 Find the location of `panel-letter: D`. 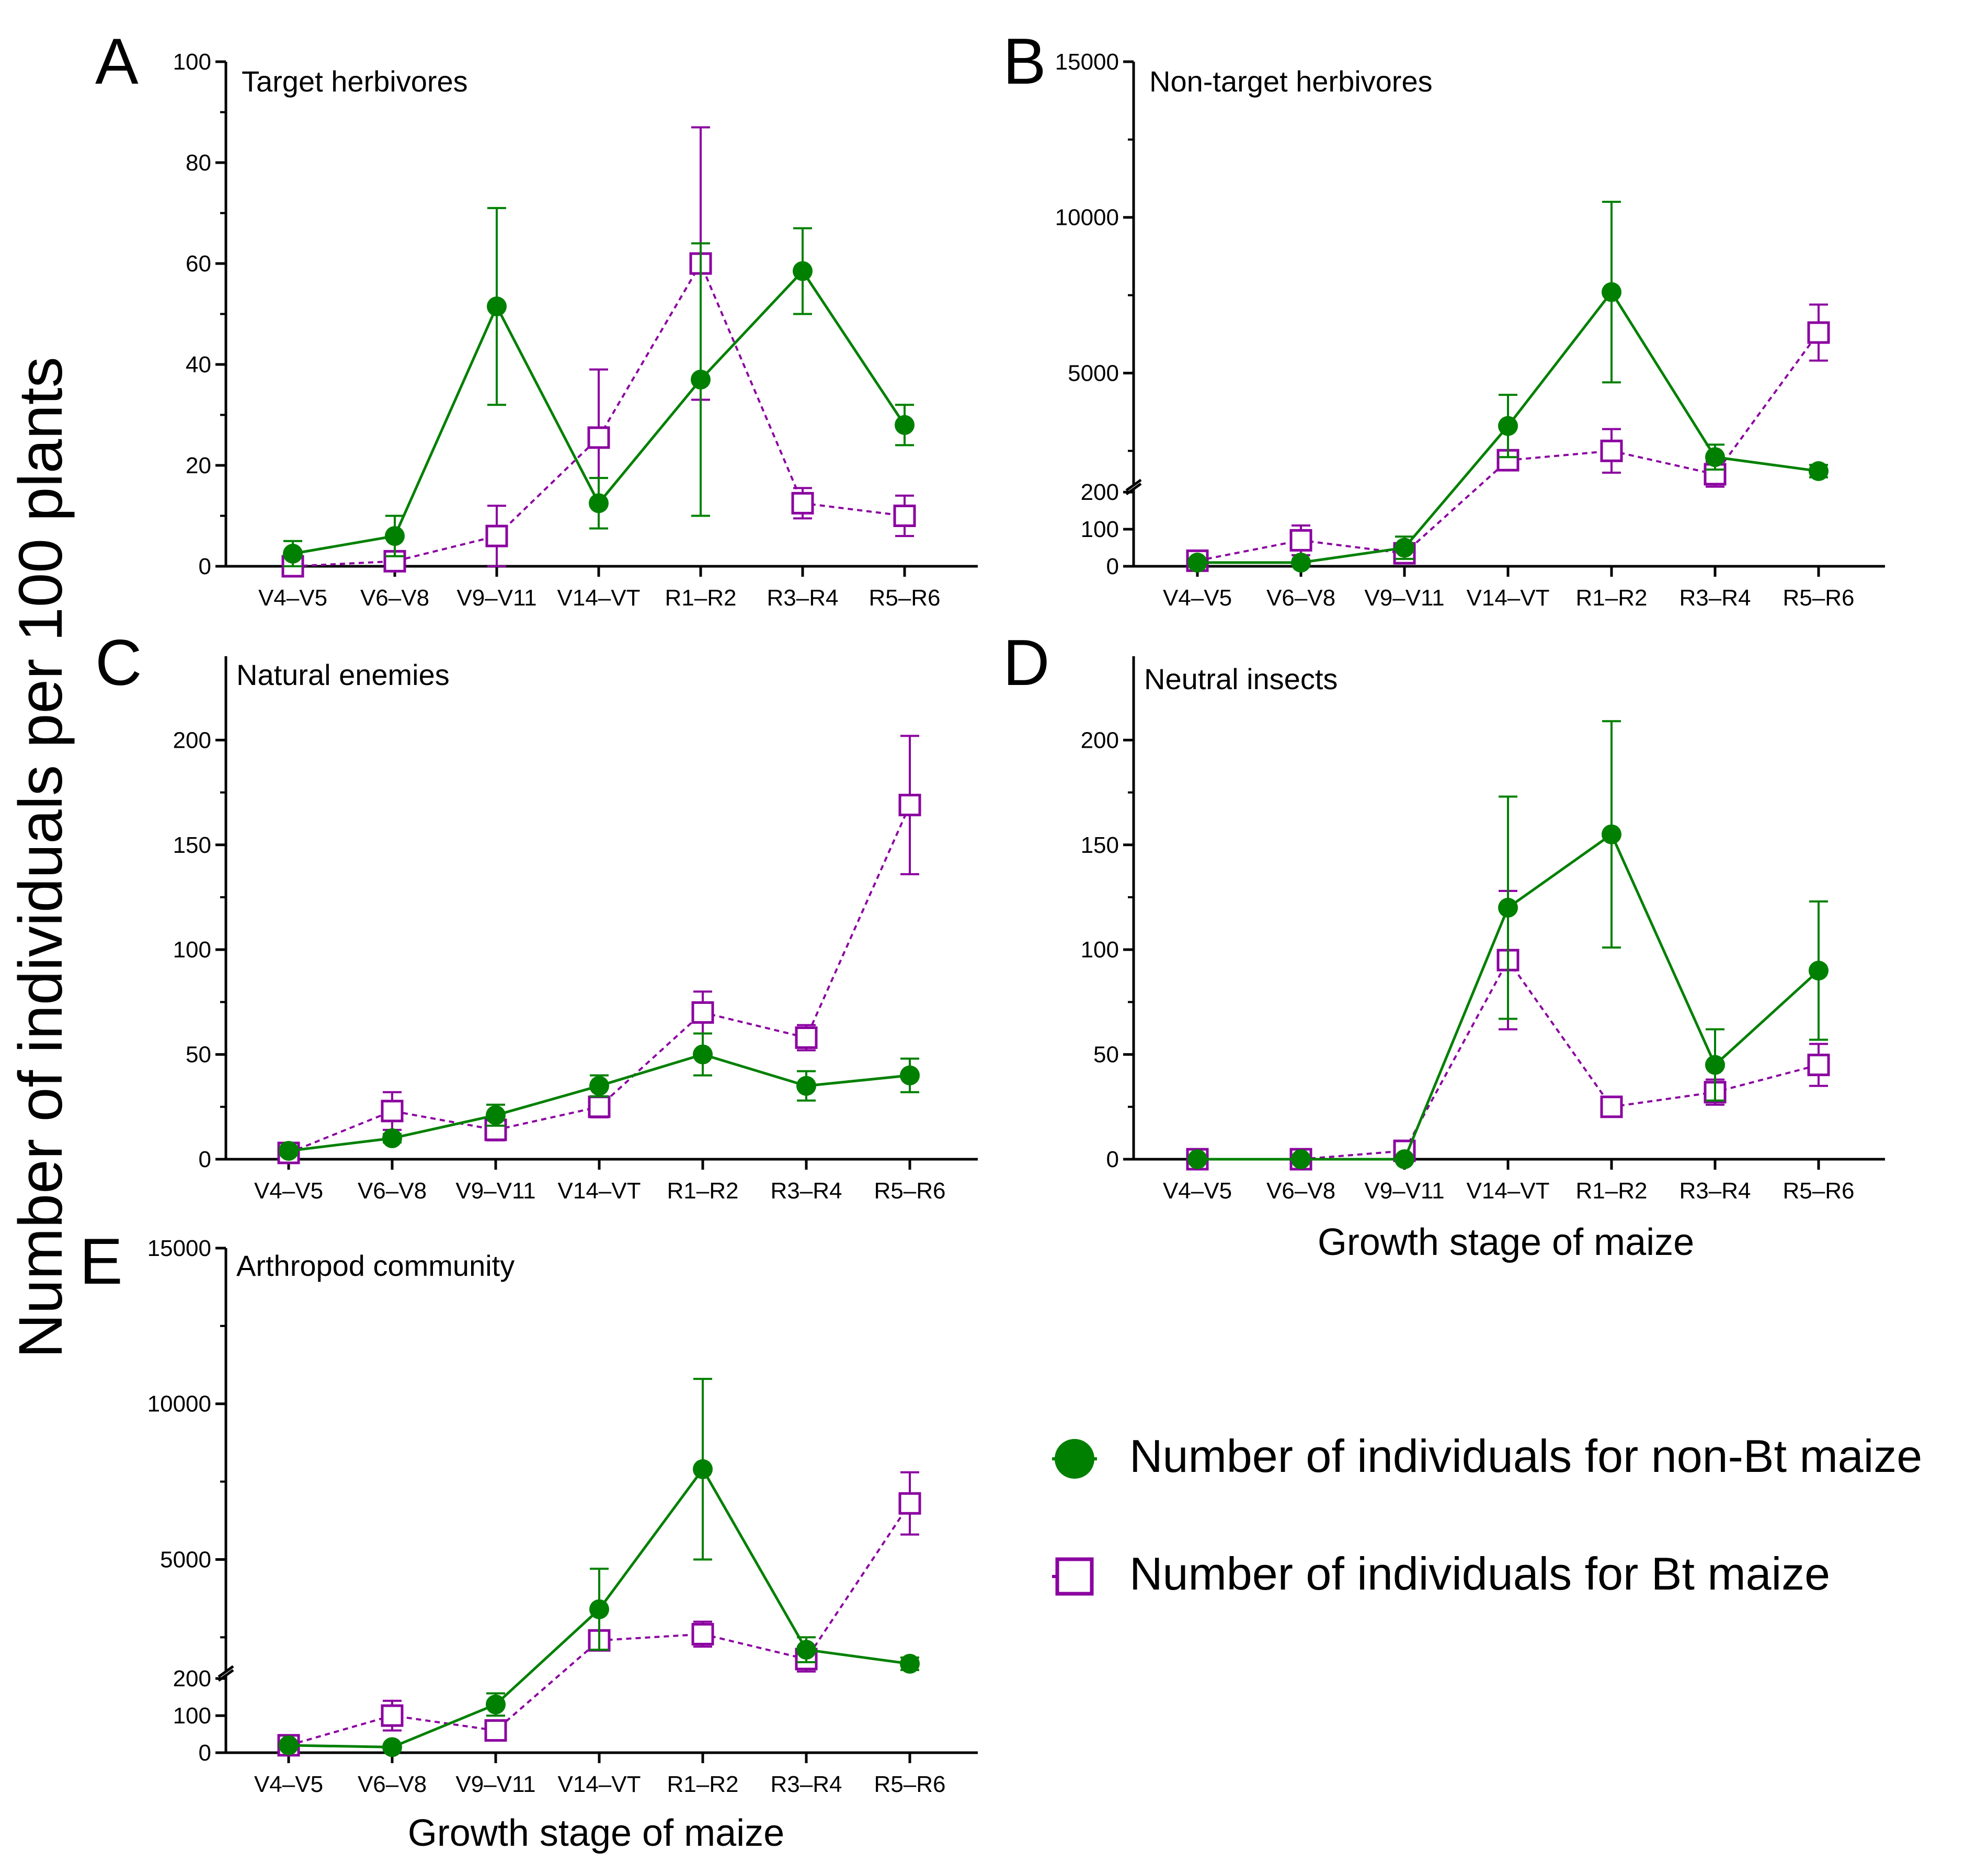

panel-letter: D is located at coordinates (1026, 663).